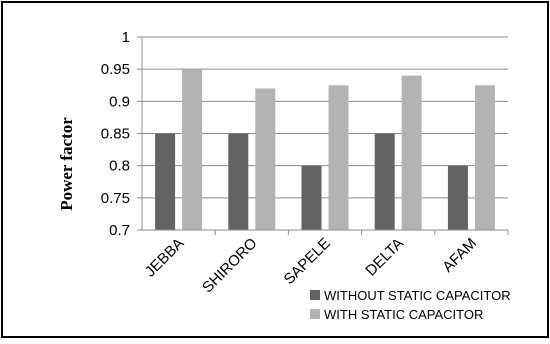 The height and width of the screenshot is (344, 550). What do you see at coordinates (119, 230) in the screenshot?
I see `y-tick-label: 0.7` at bounding box center [119, 230].